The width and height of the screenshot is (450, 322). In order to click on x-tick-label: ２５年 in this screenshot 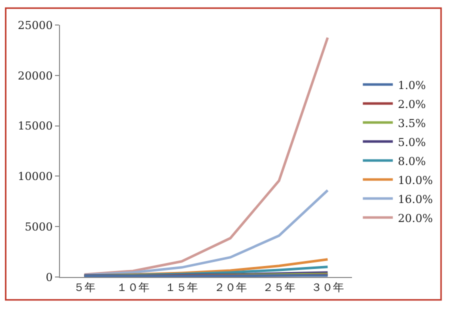, I will do `click(279, 287)`.